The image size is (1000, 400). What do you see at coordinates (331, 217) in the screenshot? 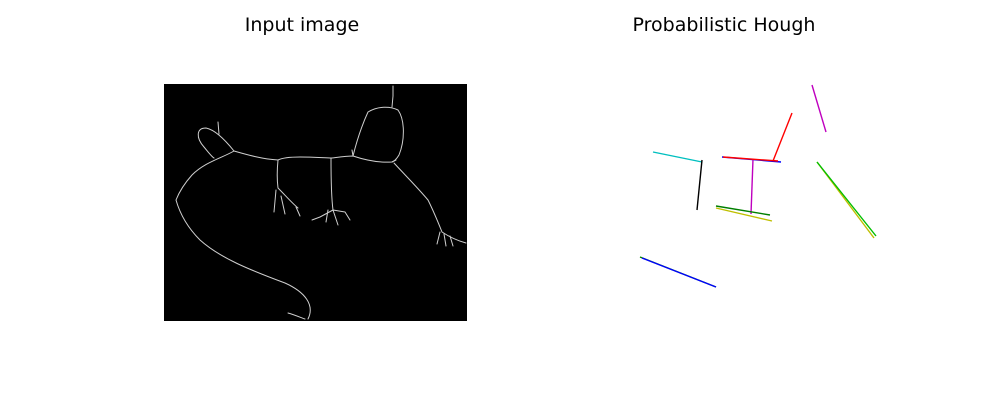
I see `edge-mid-toes` at bounding box center [331, 217].